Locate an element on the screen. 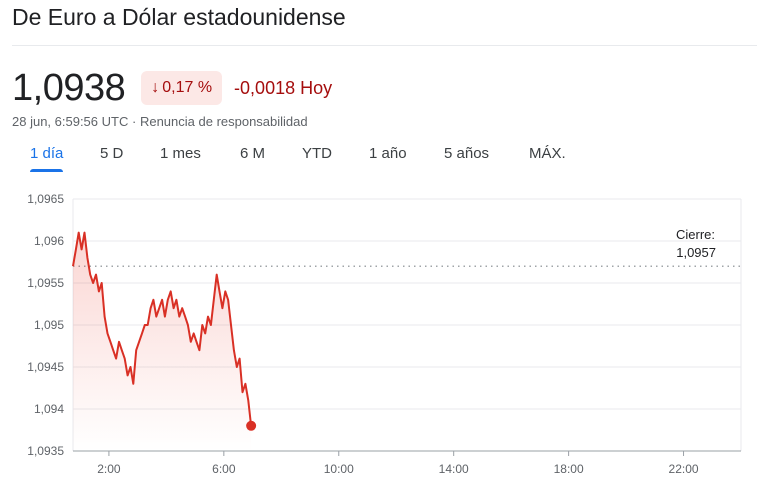  y-tick-label: 1,0935 is located at coordinates (45, 451).